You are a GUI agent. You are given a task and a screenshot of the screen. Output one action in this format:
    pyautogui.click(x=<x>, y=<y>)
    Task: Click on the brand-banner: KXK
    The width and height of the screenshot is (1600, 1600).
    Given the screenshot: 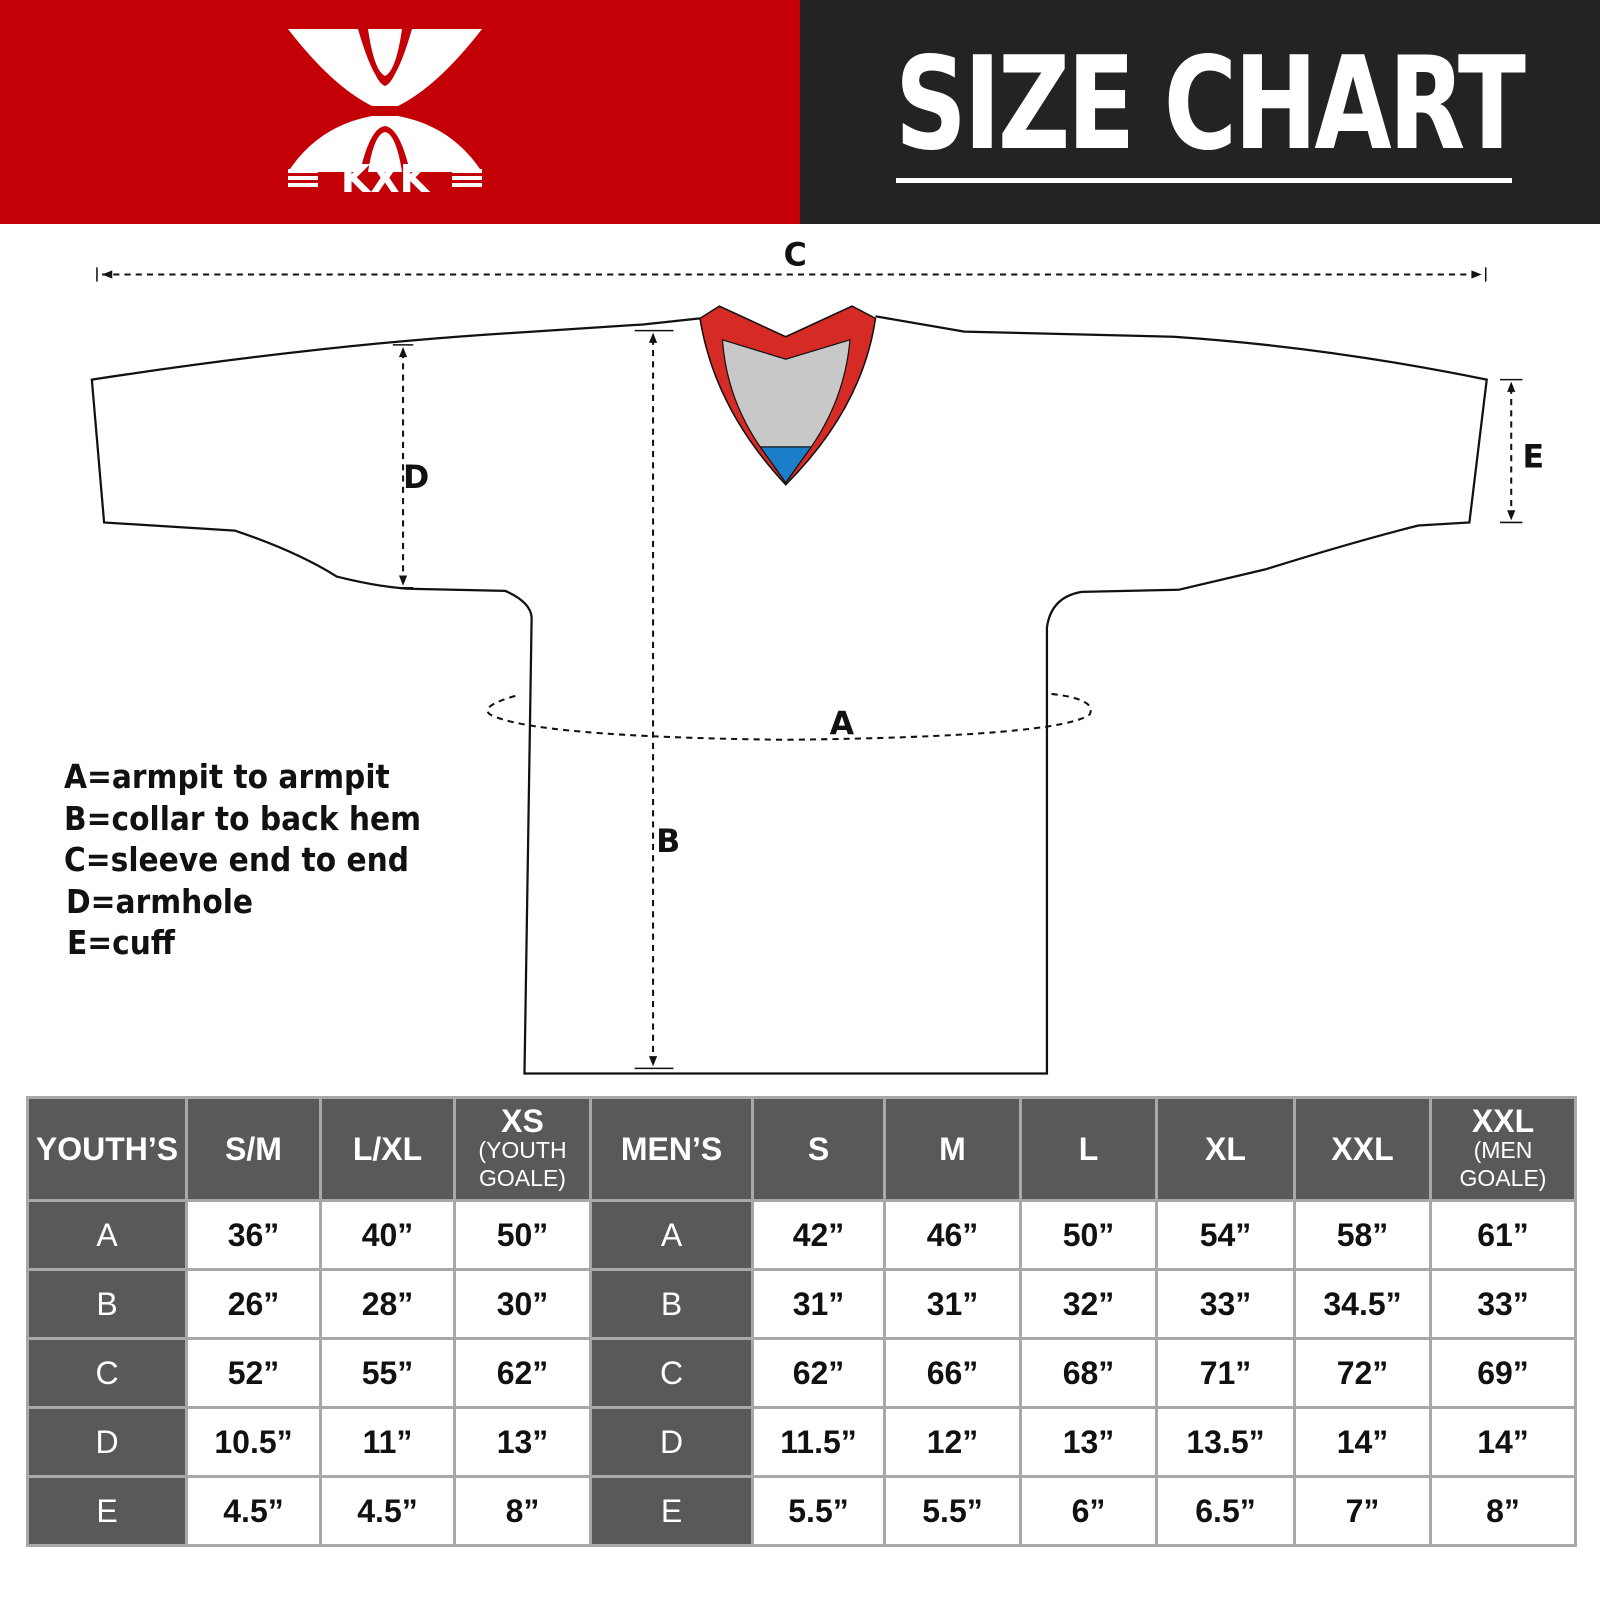 What is the action you would take?
    pyautogui.click(x=400, y=112)
    